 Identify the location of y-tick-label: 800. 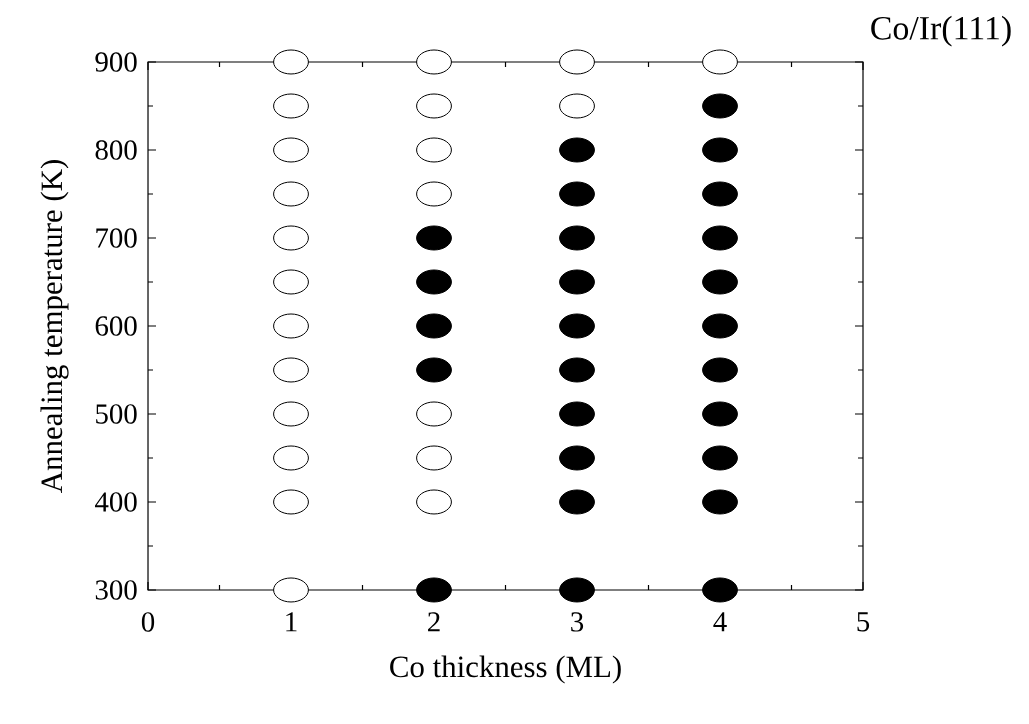
(116, 150).